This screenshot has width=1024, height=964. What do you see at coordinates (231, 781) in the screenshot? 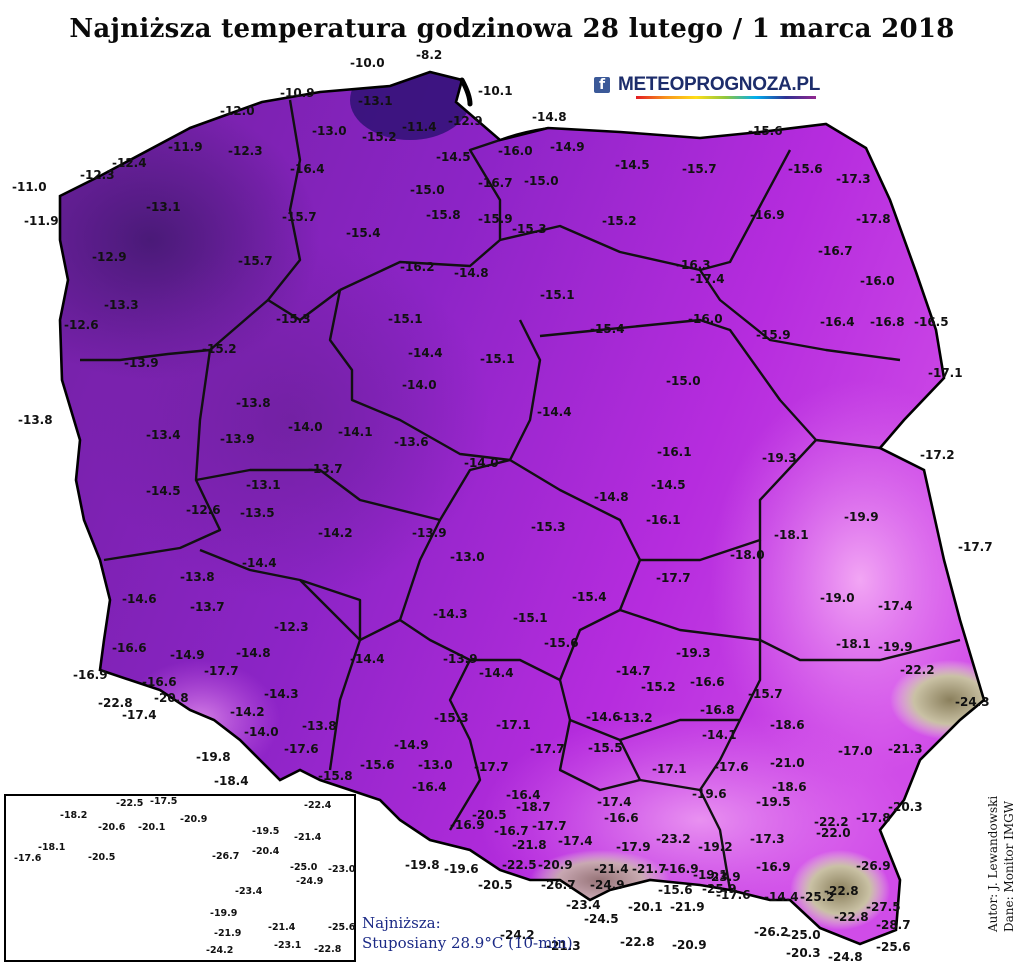
I see `station-label: -18.4` at bounding box center [231, 781].